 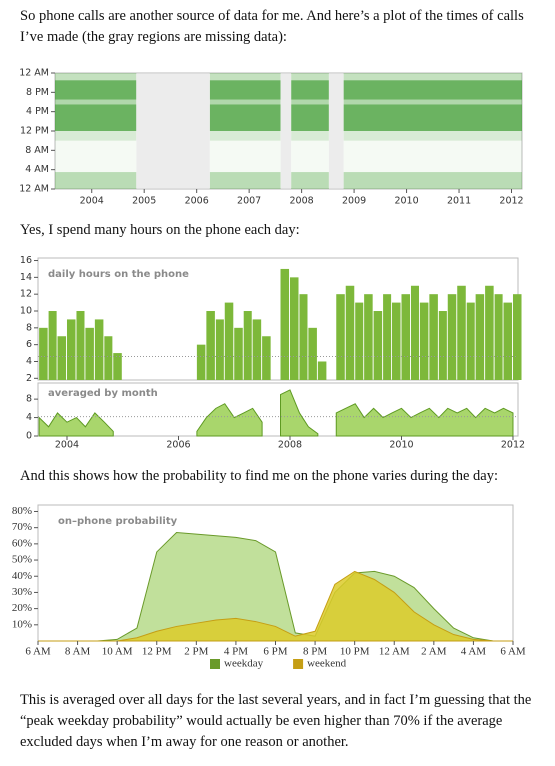 What do you see at coordinates (315, 652) in the screenshot?
I see `x-tick-label: 8 PM` at bounding box center [315, 652].